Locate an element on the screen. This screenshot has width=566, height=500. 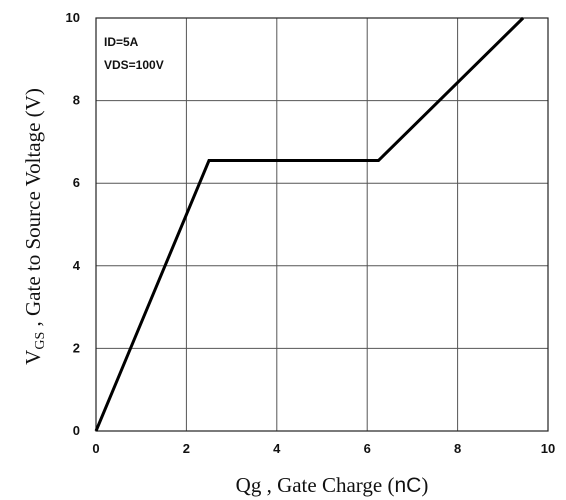
y-tick-label-10: 10 is located at coordinates (73, 17).